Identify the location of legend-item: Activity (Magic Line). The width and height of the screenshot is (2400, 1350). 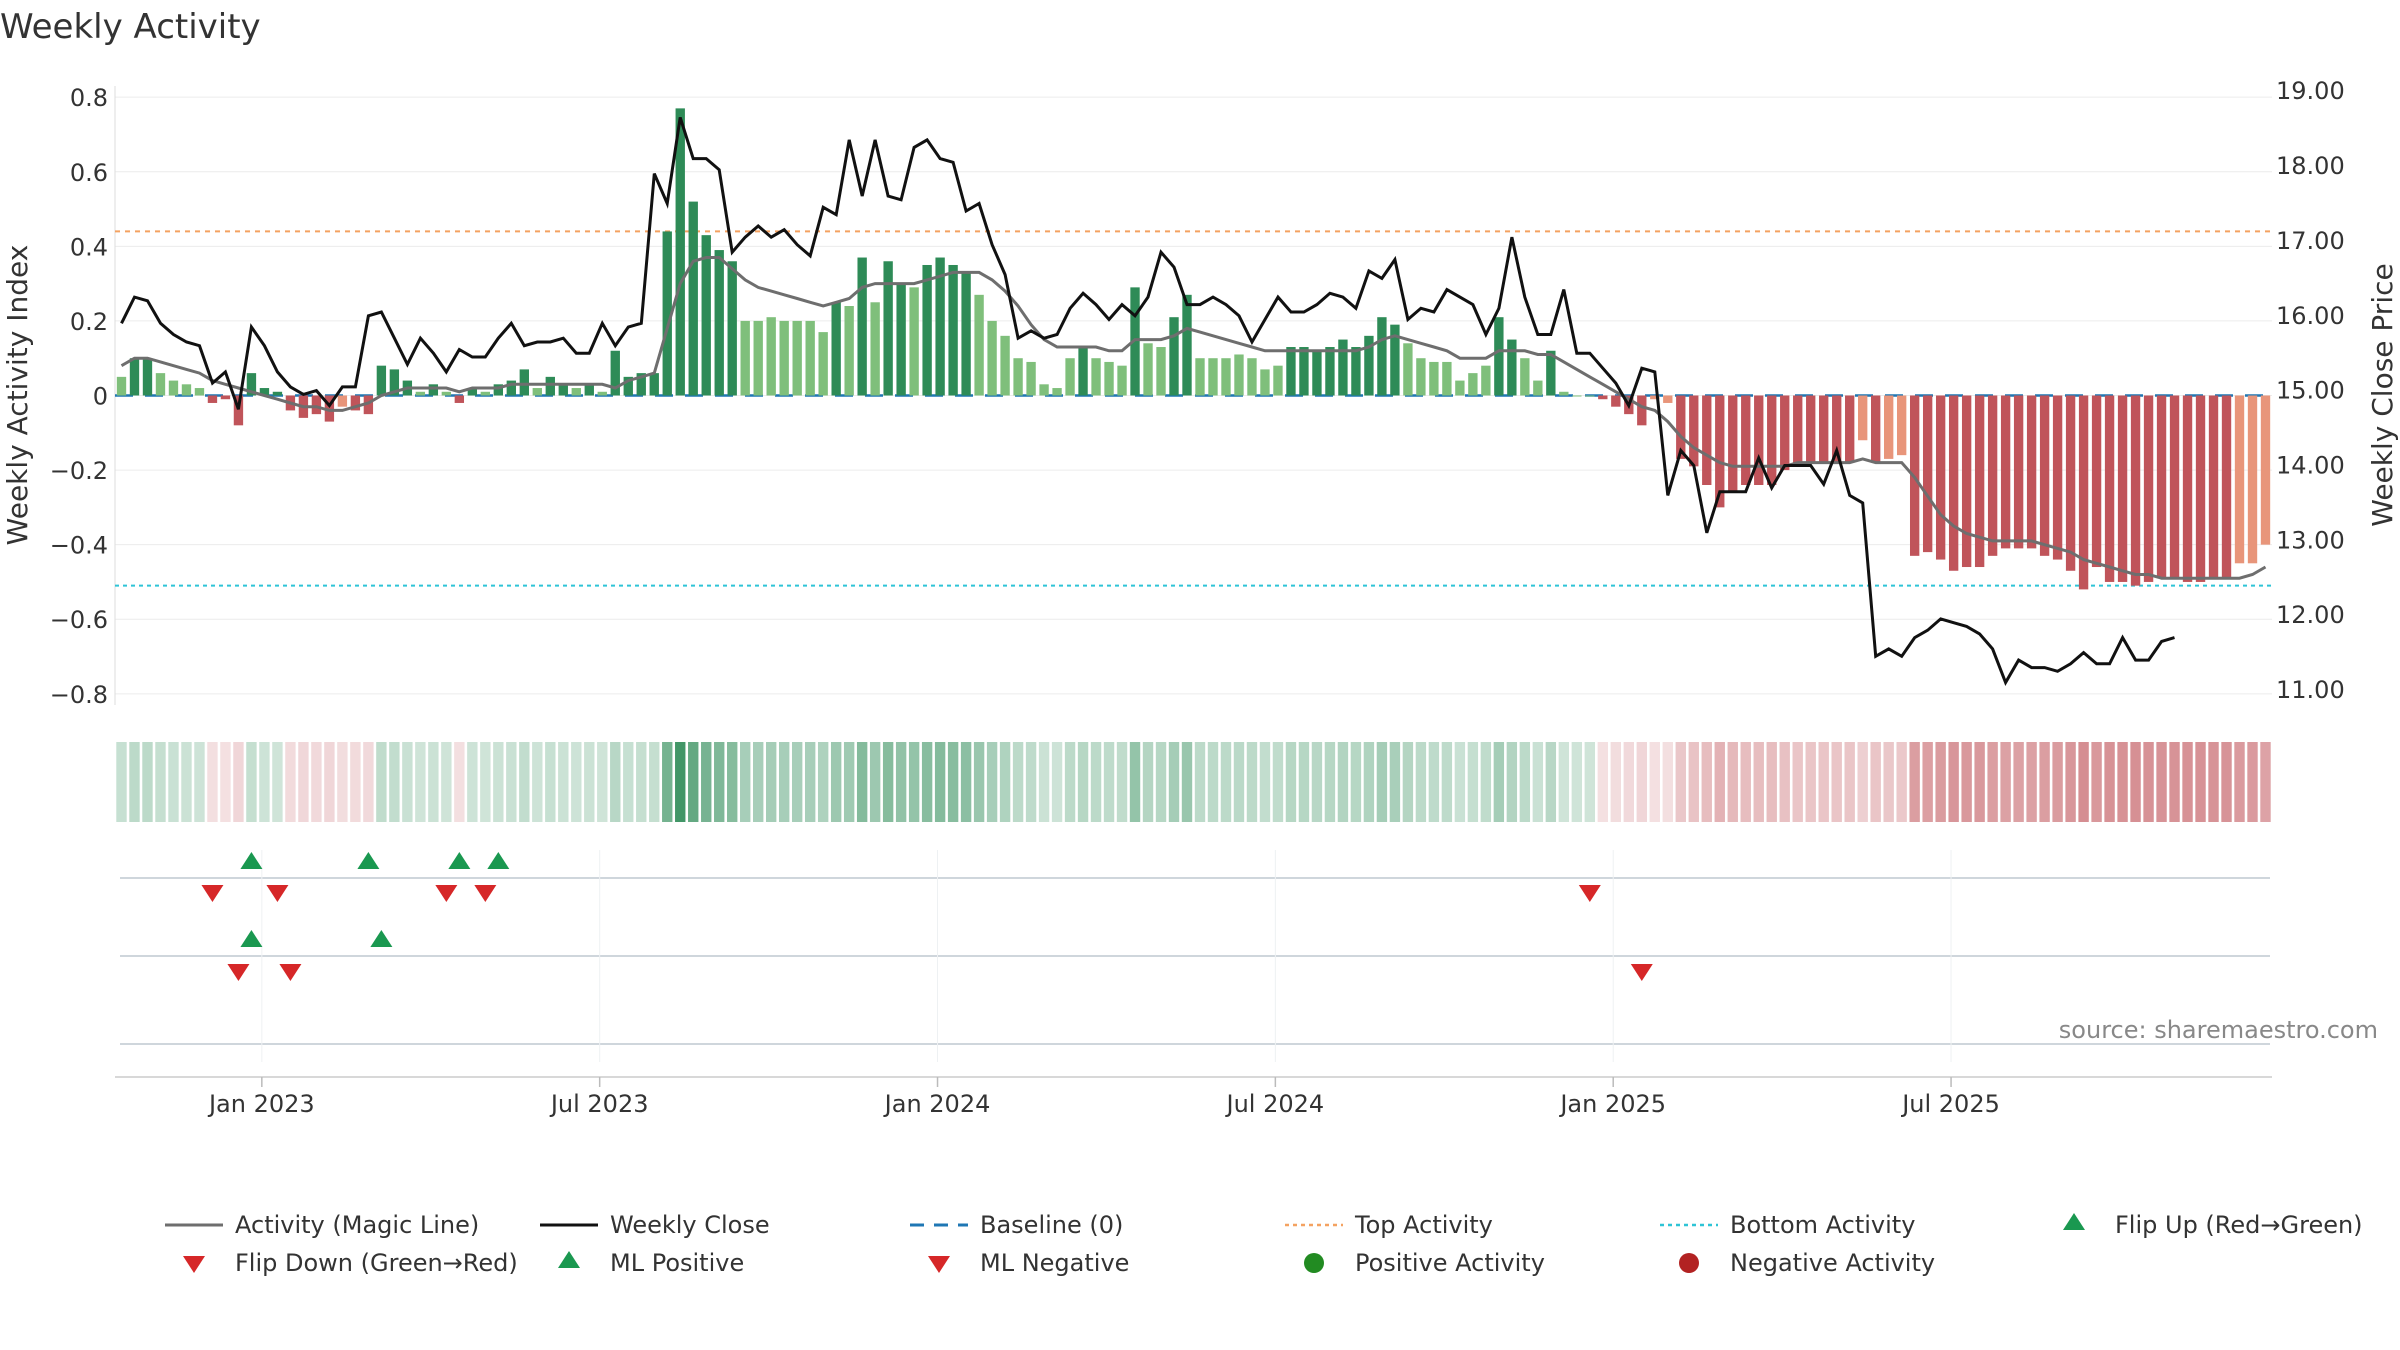
(322, 1225).